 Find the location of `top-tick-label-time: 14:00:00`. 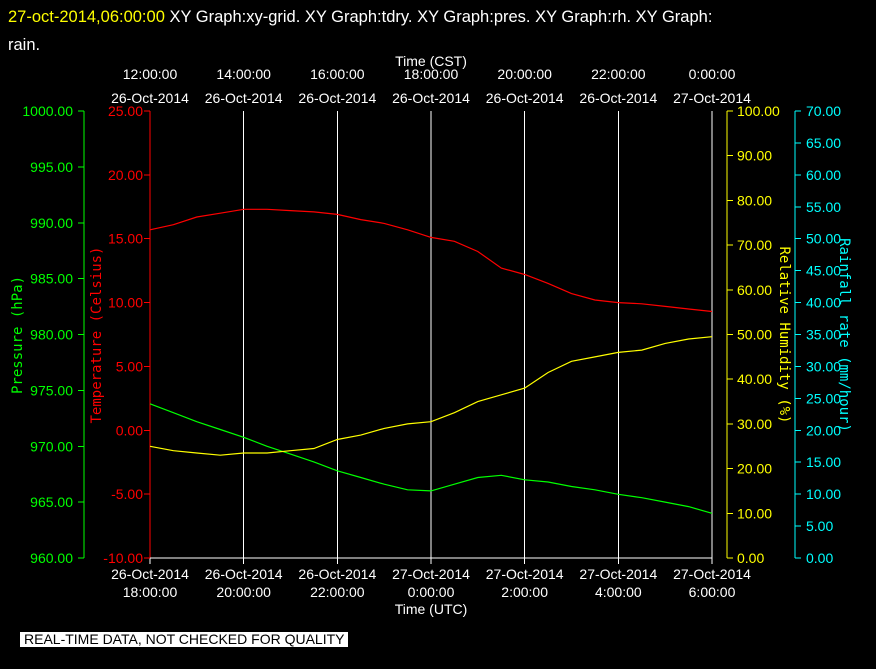

top-tick-label-time: 14:00:00 is located at coordinates (243, 74).